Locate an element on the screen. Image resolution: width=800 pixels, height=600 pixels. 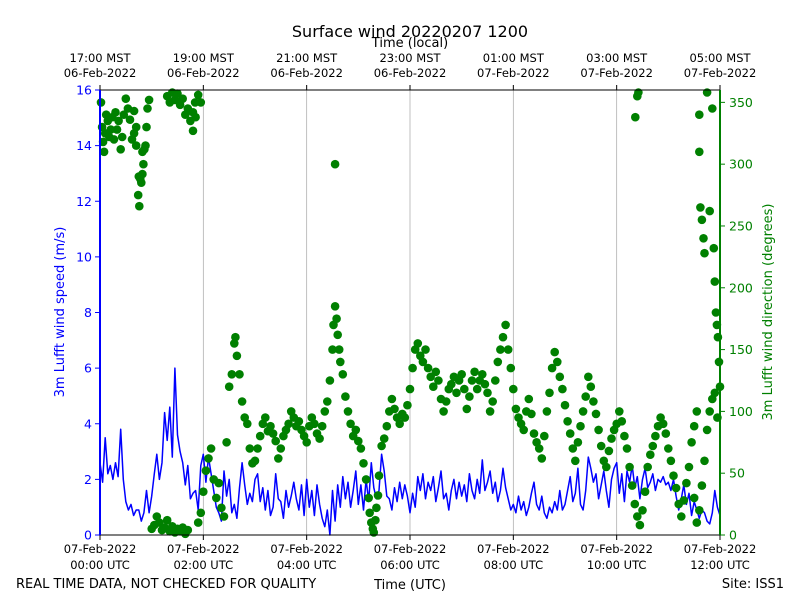
right-tick-label: 350 is located at coordinates (741, 102).